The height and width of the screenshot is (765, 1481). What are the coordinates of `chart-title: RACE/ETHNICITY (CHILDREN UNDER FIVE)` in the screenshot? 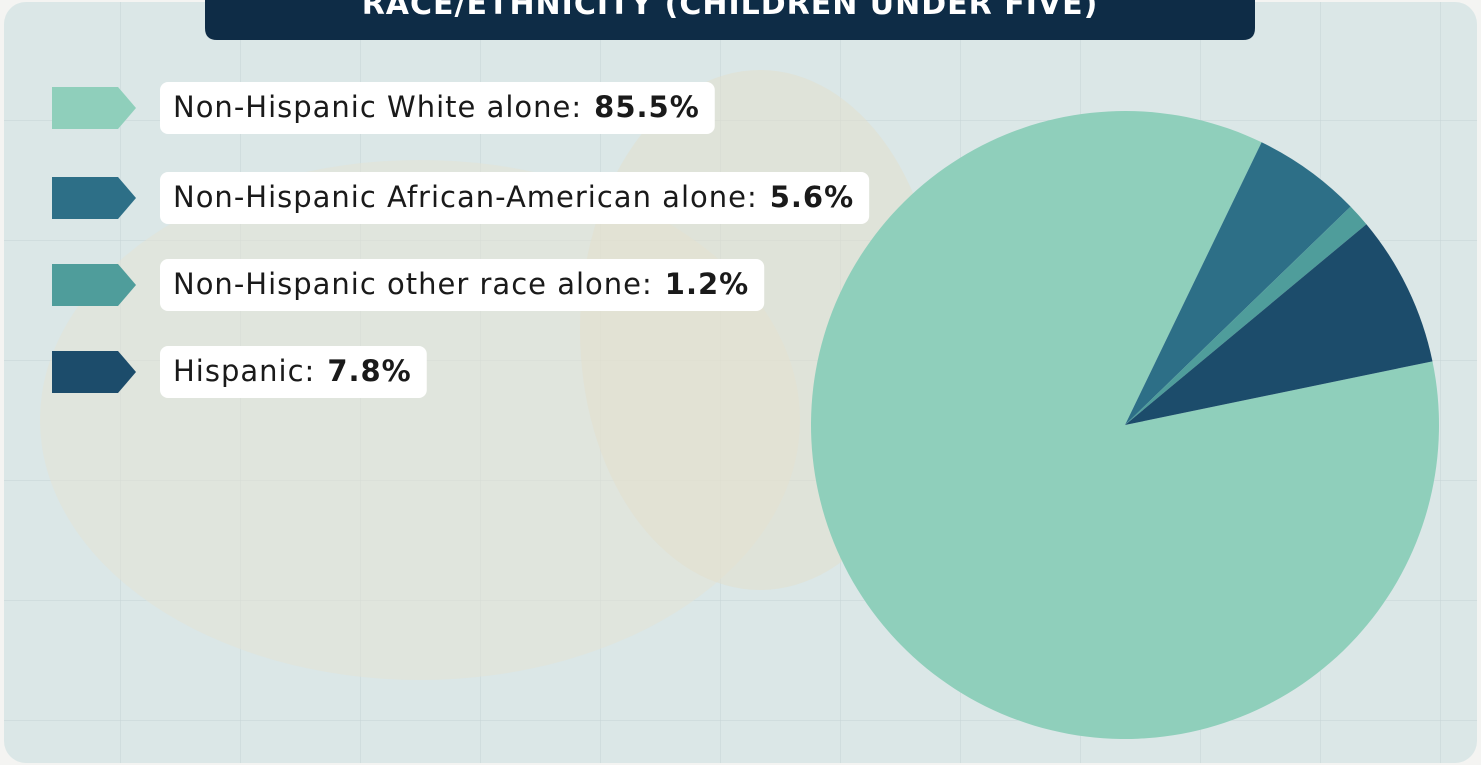 It's located at (730, 11).